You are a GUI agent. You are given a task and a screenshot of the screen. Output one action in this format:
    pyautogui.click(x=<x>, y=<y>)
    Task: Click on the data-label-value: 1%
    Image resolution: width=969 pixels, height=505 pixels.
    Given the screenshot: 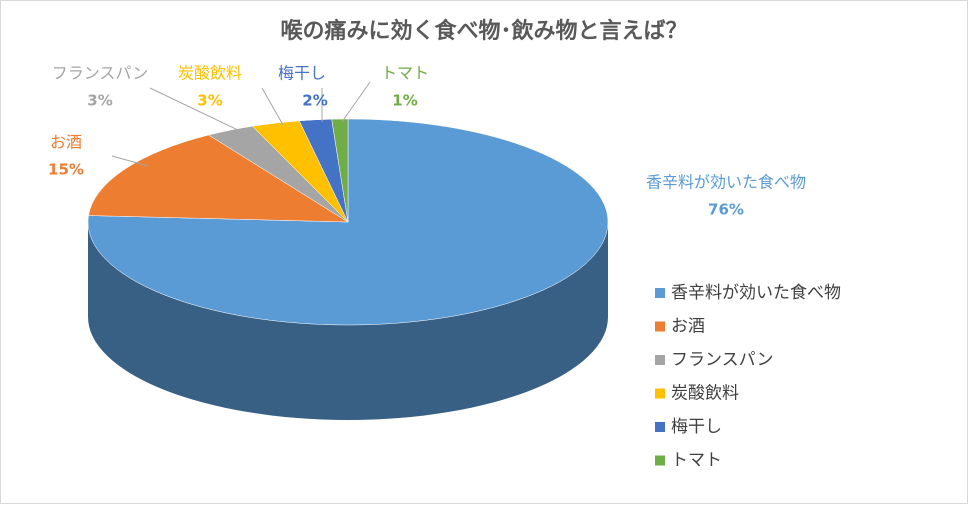 What is the action you would take?
    pyautogui.click(x=404, y=101)
    